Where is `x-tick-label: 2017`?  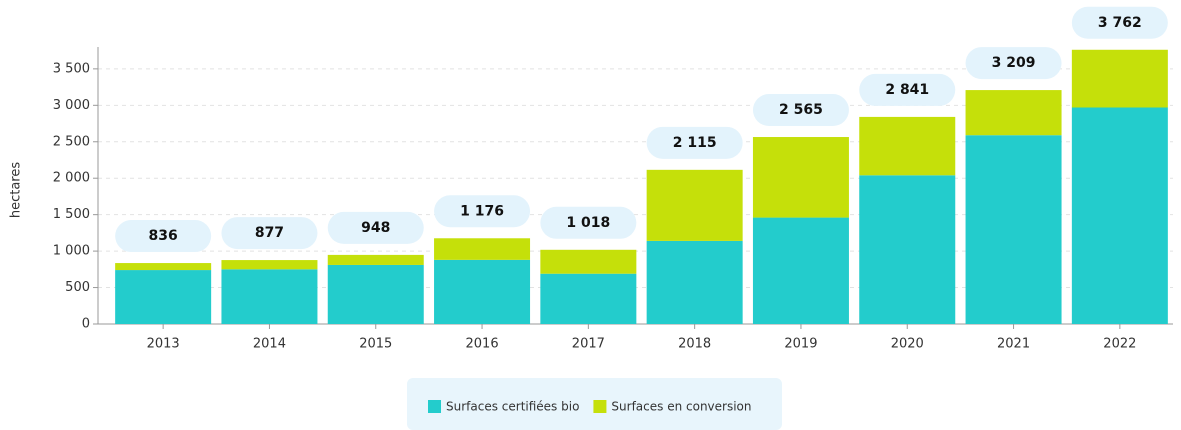
x-tick-label: 2017 is located at coordinates (588, 344).